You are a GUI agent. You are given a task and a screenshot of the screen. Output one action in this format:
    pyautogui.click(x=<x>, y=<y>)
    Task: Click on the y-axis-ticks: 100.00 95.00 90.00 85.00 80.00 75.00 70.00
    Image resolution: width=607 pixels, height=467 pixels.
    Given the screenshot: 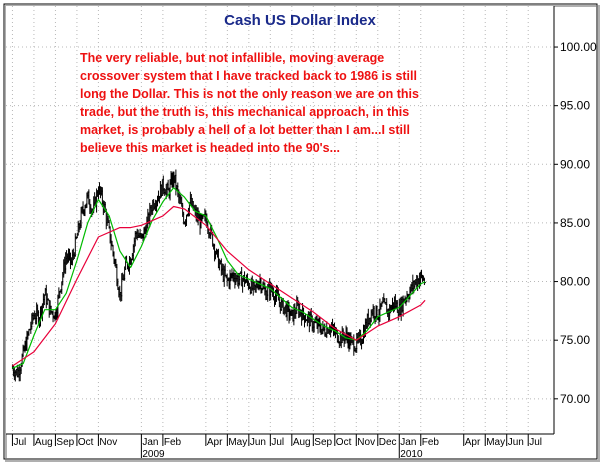 What is the action you would take?
    pyautogui.click(x=575, y=223)
    